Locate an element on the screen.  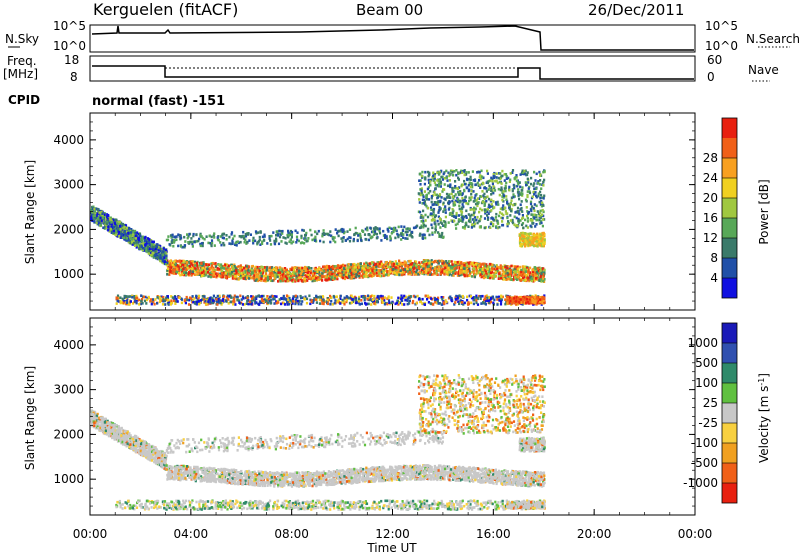
nave-tick-bottom: 0 is located at coordinates (711, 77).